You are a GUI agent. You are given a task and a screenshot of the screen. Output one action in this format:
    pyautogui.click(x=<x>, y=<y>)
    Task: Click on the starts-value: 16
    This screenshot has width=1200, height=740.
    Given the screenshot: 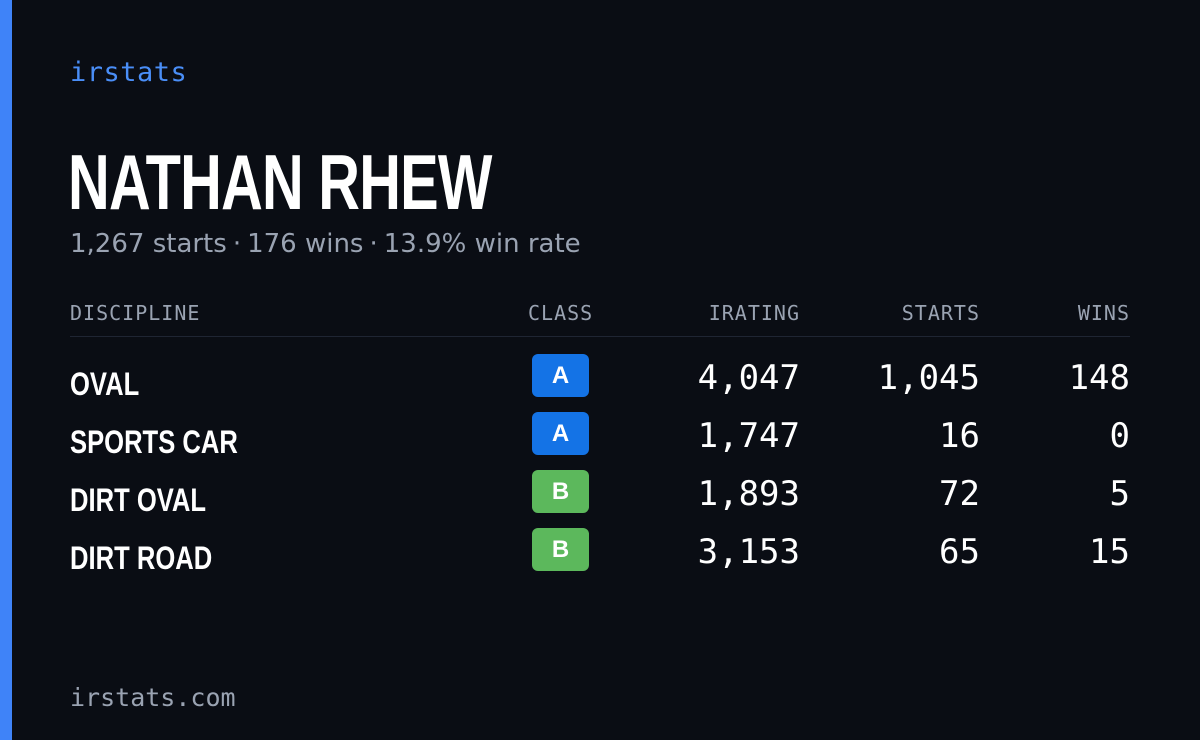 What is the action you would take?
    pyautogui.click(x=959, y=436)
    